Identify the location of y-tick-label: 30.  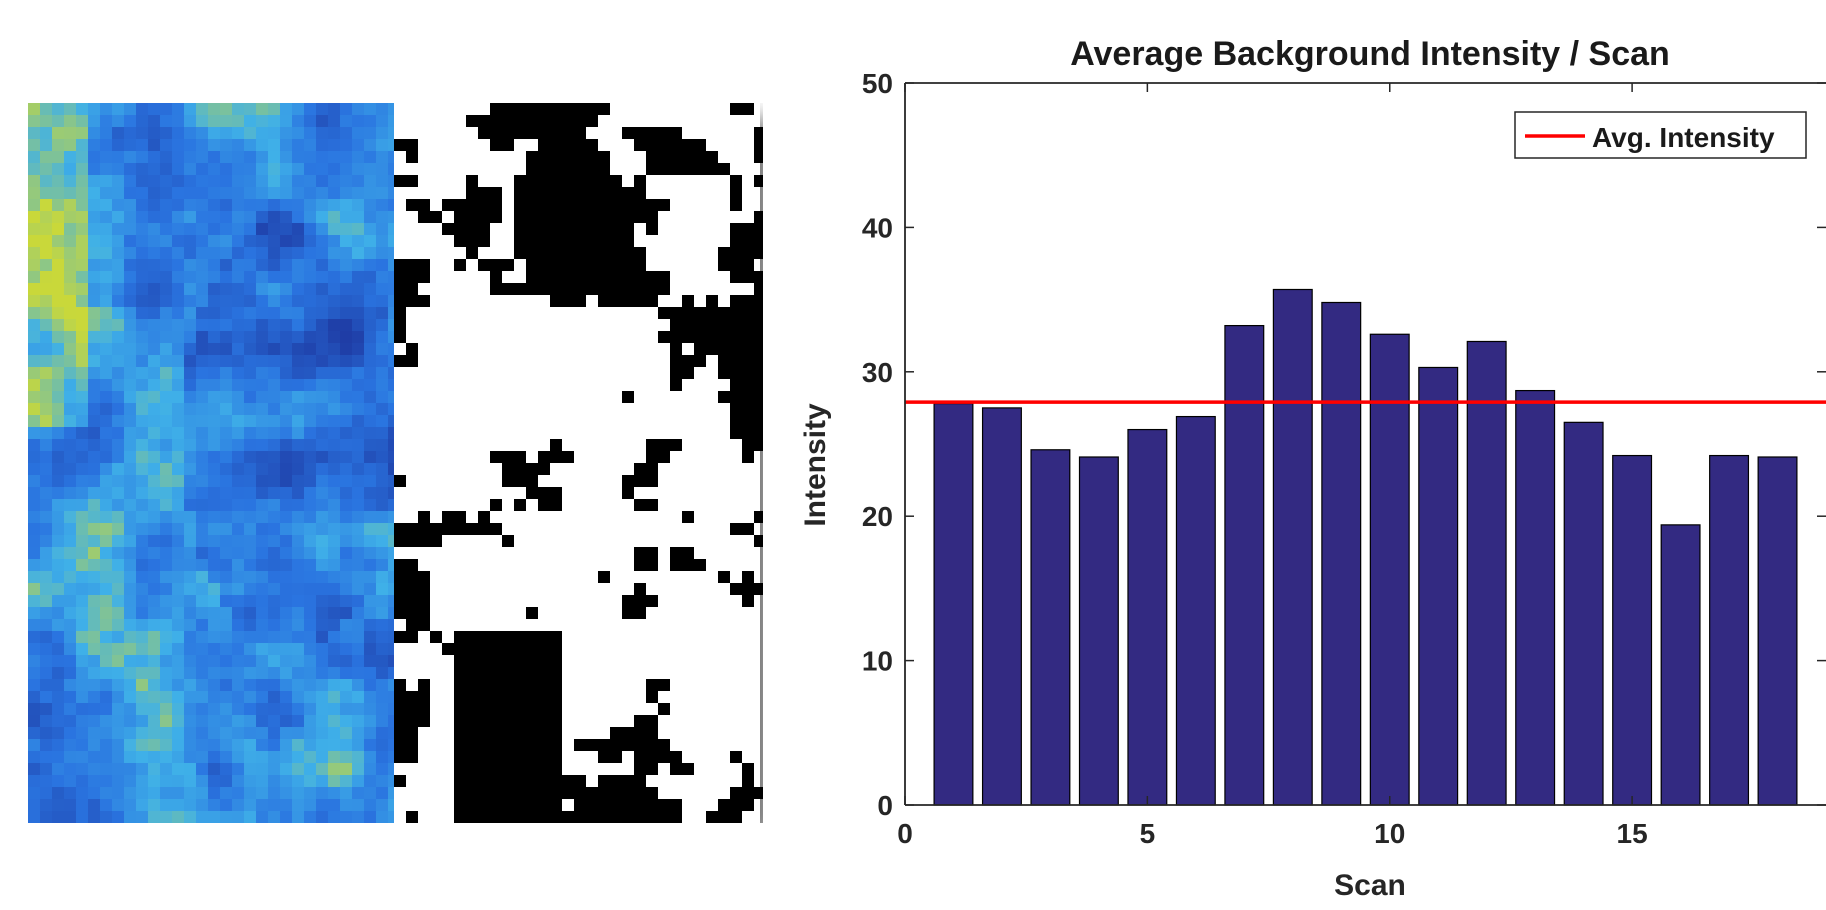
(877, 372).